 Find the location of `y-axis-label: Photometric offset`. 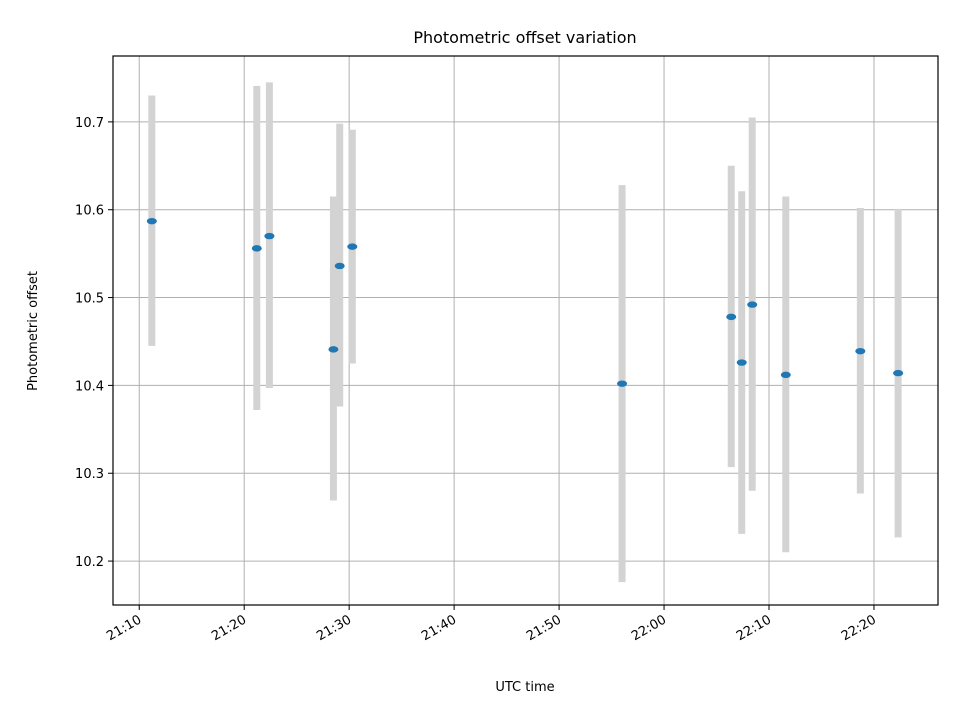

y-axis-label: Photometric offset is located at coordinates (33, 331).